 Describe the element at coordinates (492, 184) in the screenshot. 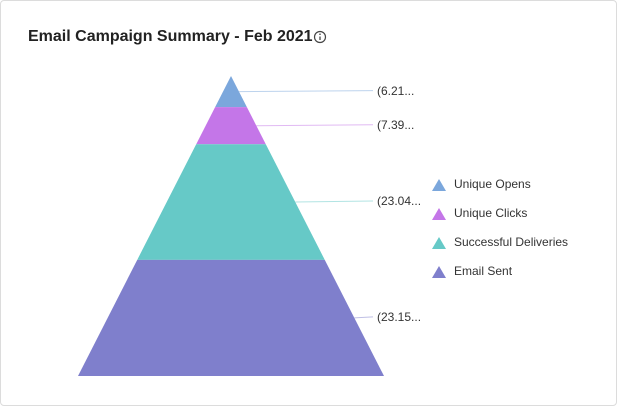

I see `legend-label: Unique Opens` at that location.